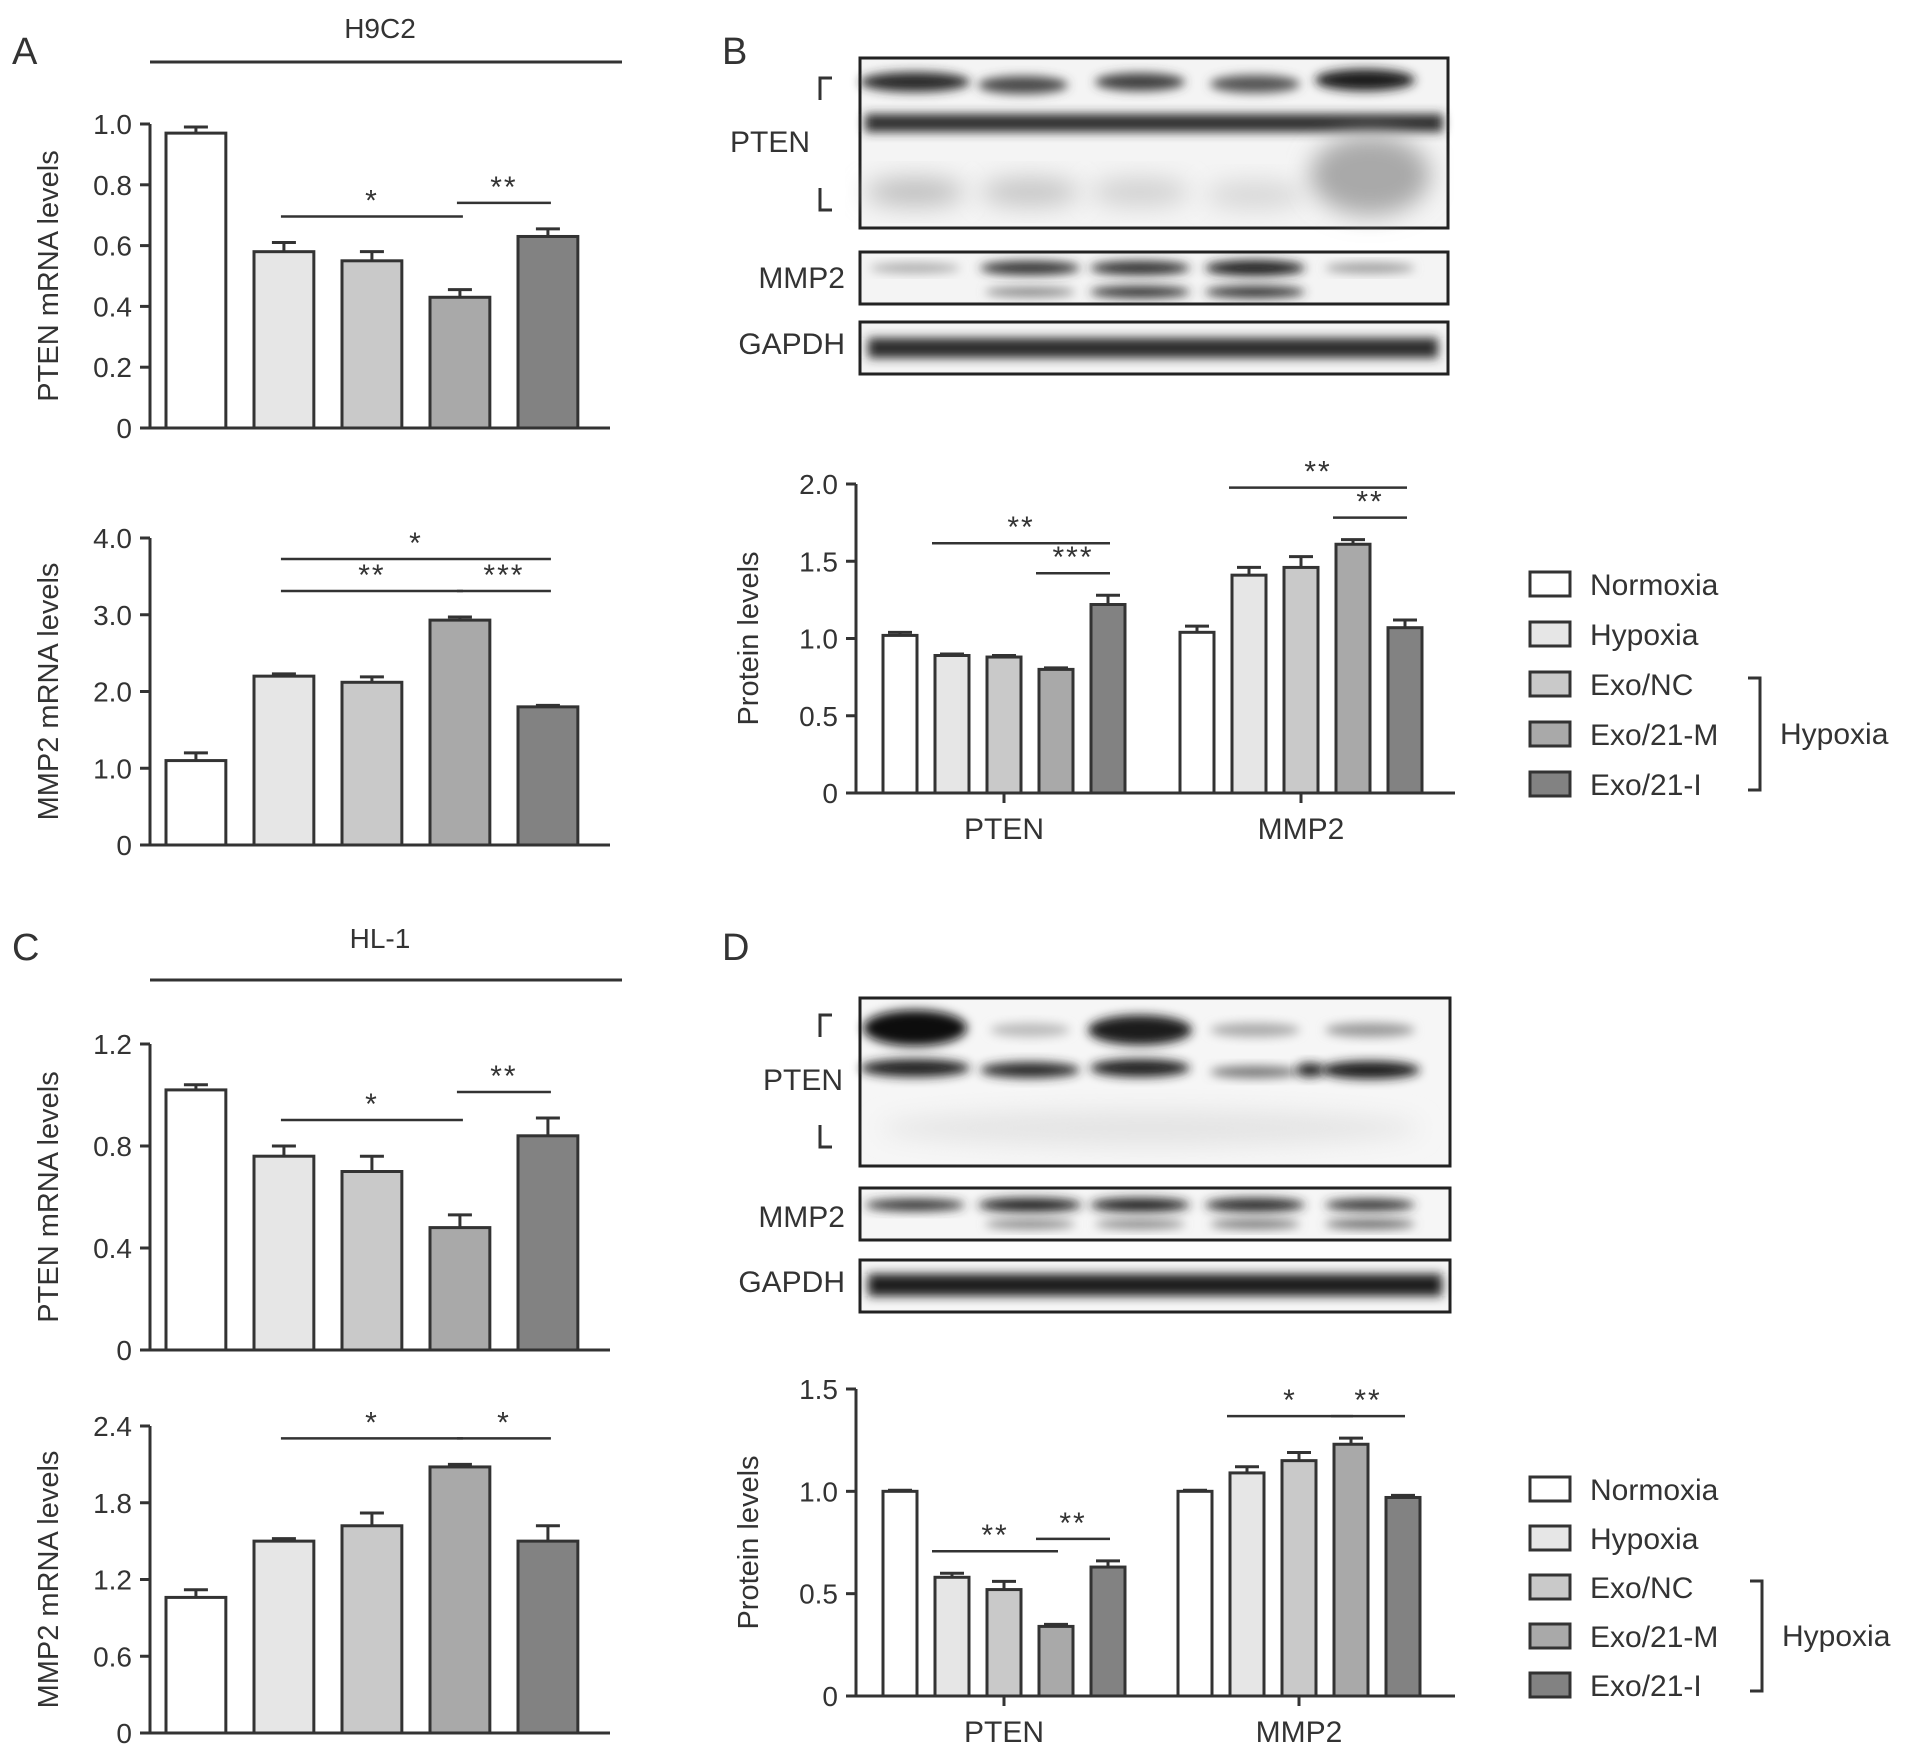 Image resolution: width=1913 pixels, height=1749 pixels. I want to click on western-blot-b: PTEN MMP2 GAPDH, so click(1090, 216).